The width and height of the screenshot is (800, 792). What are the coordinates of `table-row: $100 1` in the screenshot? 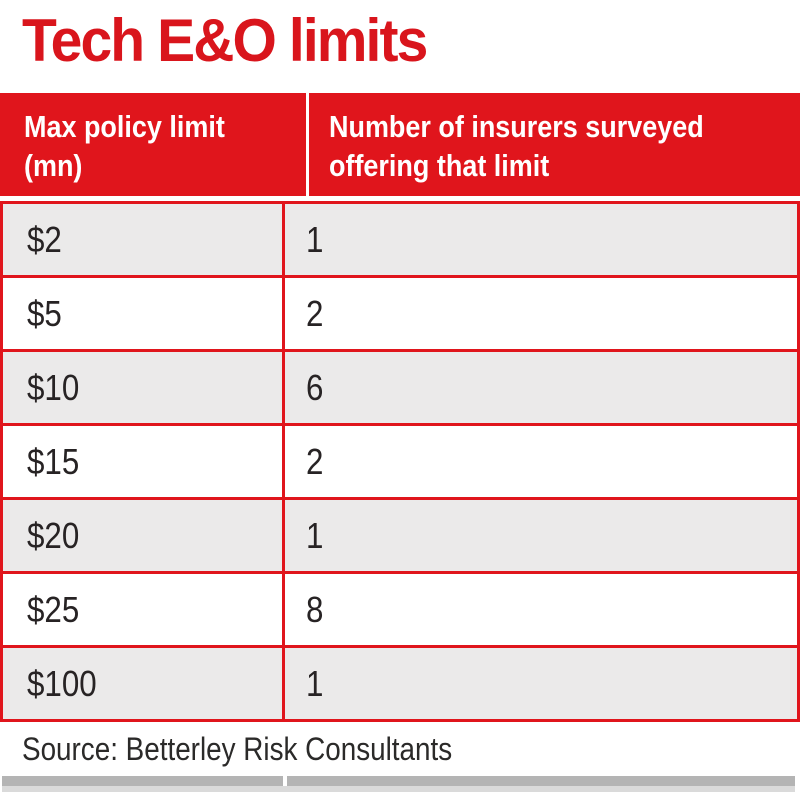 It's located at (400, 683).